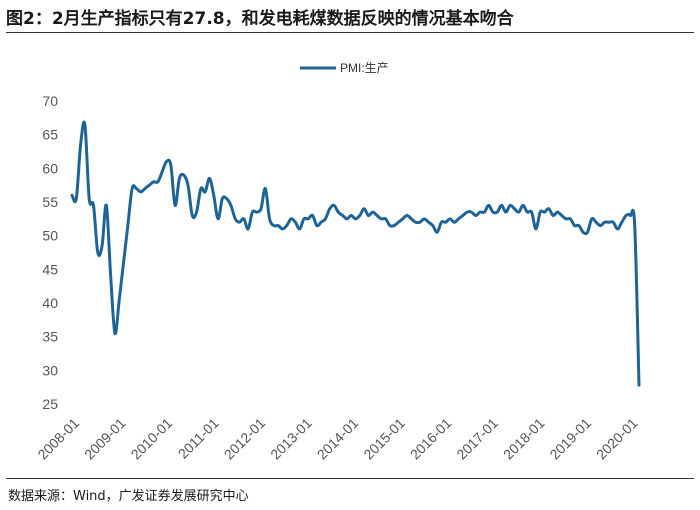 The height and width of the screenshot is (510, 700). I want to click on x-tick-label: 2013-01, so click(291, 439).